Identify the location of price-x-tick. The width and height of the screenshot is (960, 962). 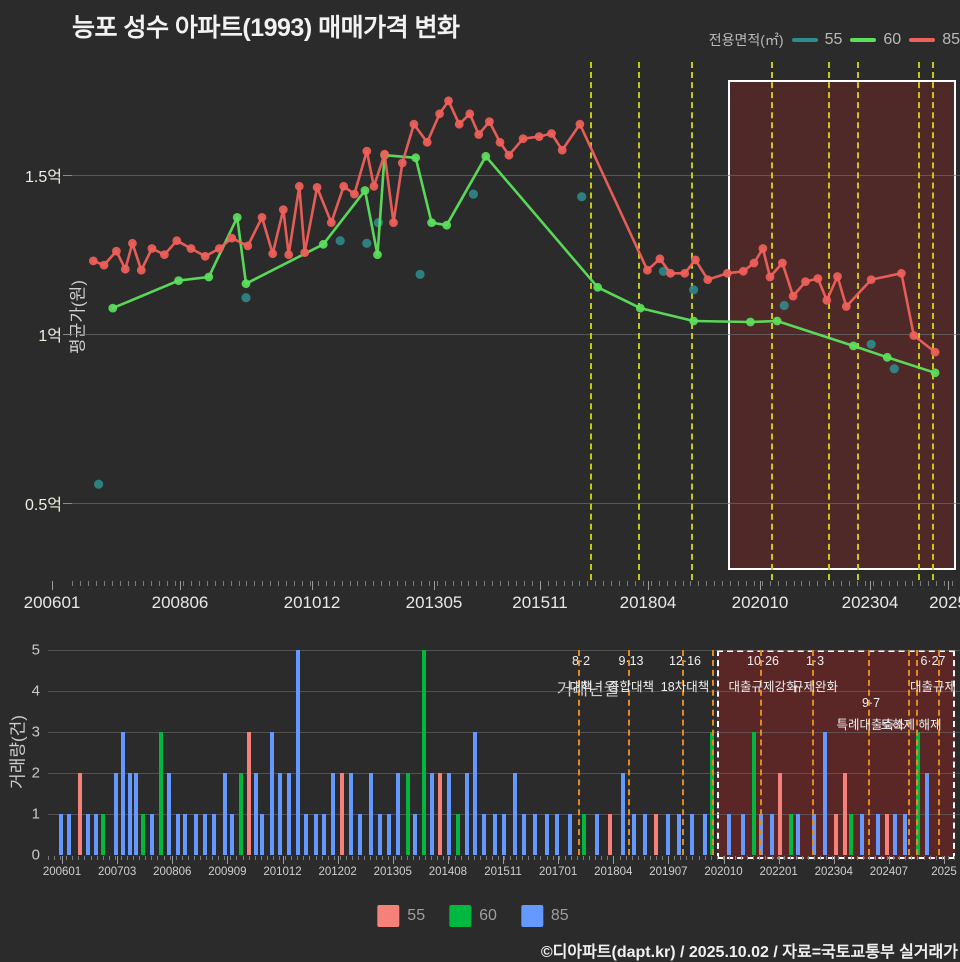
(532, 583).